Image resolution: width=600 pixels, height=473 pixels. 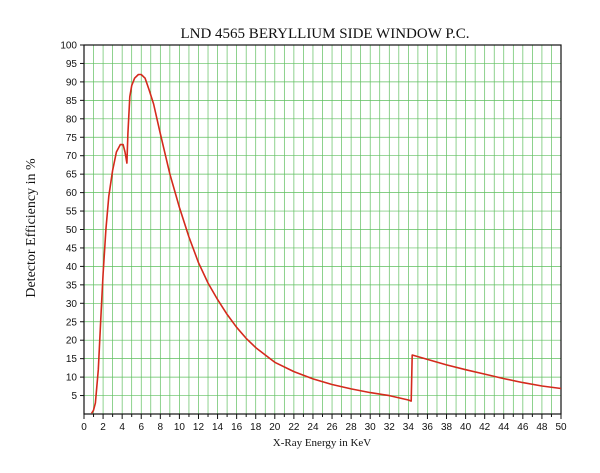 What do you see at coordinates (72, 322) in the screenshot?
I see `y-tick-label: 25` at bounding box center [72, 322].